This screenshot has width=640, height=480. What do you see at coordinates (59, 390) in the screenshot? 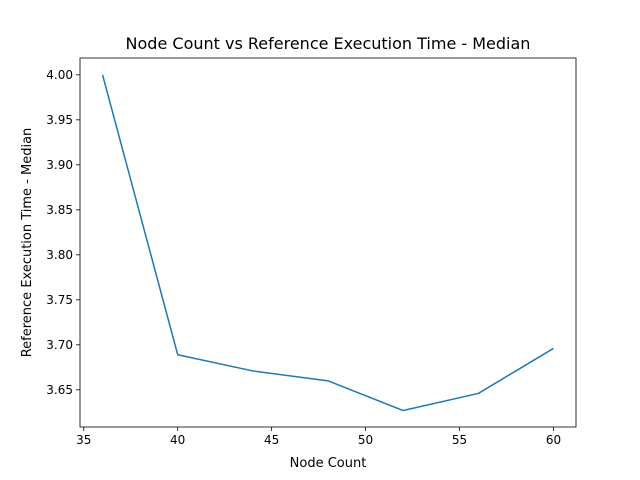
I see `y-tick-label: 3.65` at bounding box center [59, 390].